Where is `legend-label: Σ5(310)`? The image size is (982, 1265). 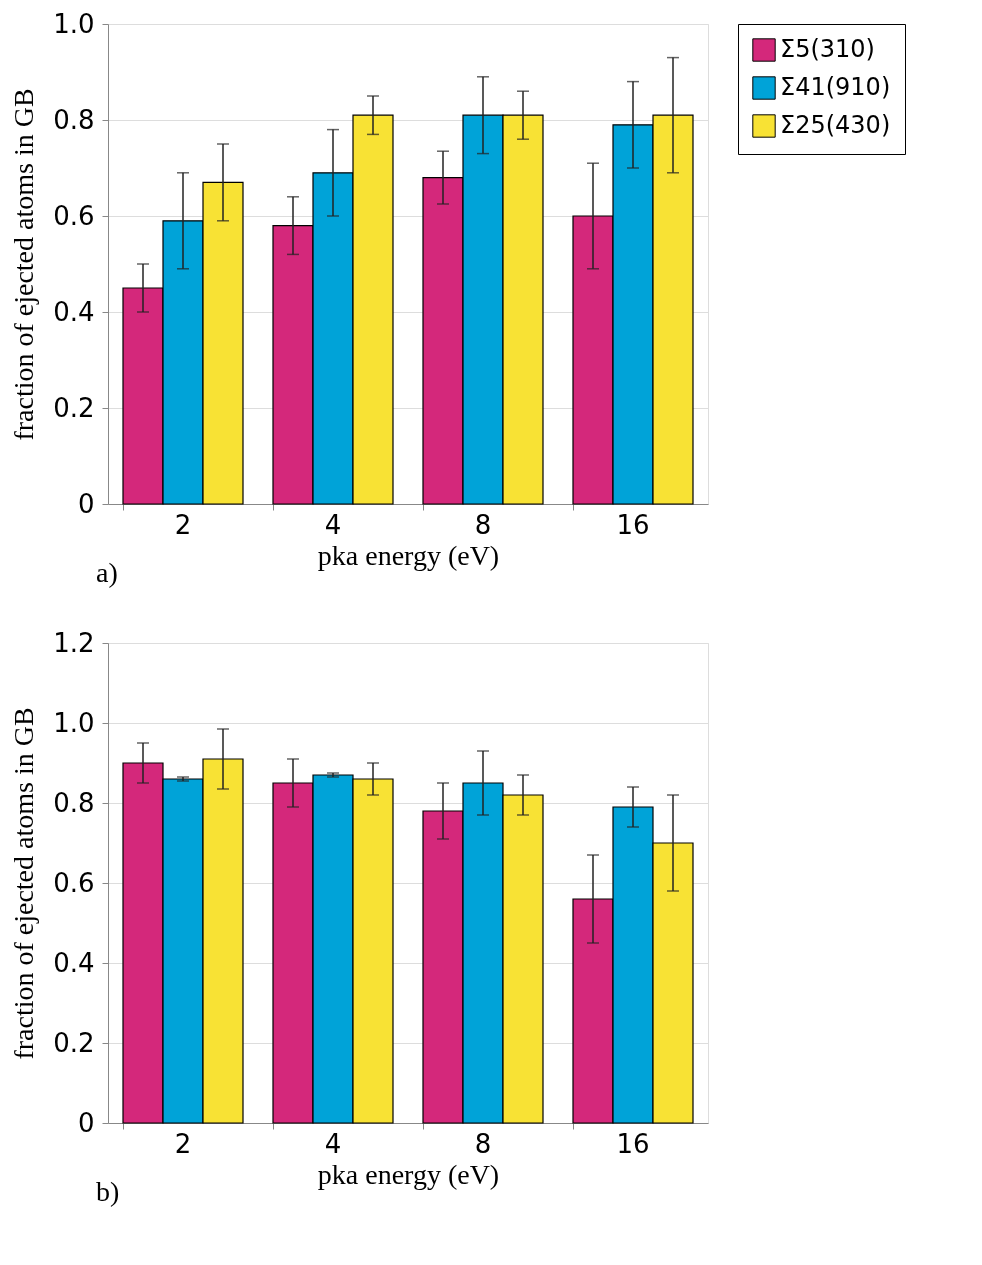
legend-label: Σ5(310) is located at coordinates (827, 49).